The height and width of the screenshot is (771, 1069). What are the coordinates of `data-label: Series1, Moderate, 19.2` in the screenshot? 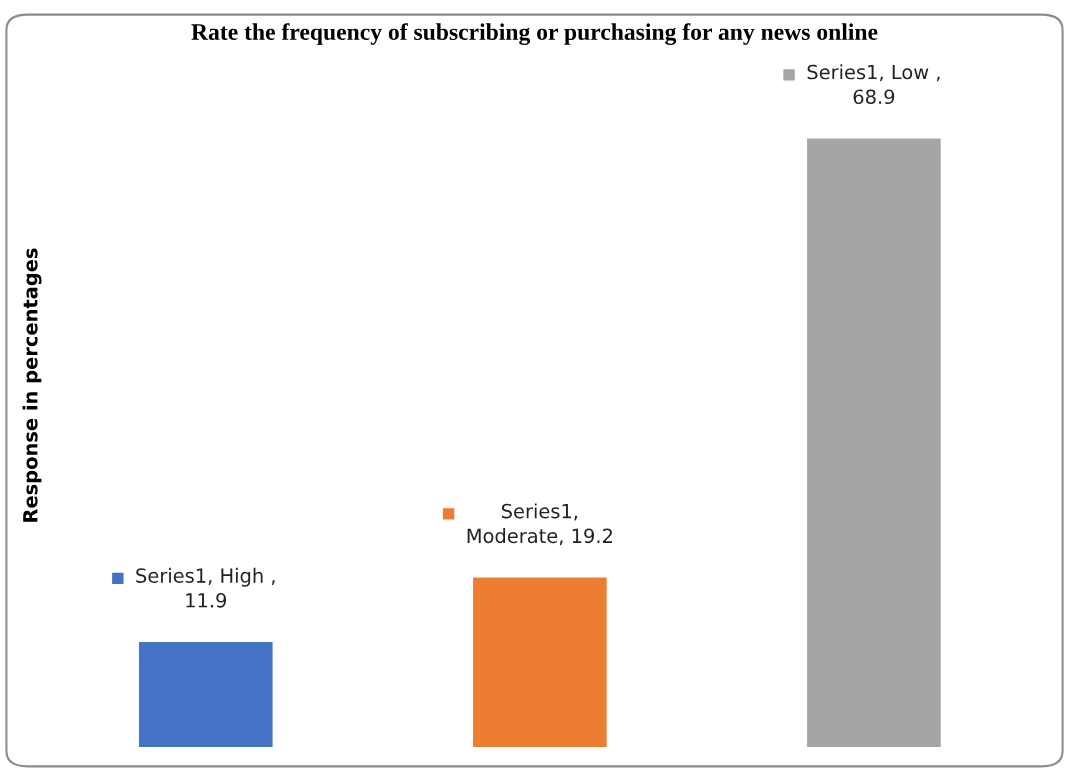 It's located at (539, 524).